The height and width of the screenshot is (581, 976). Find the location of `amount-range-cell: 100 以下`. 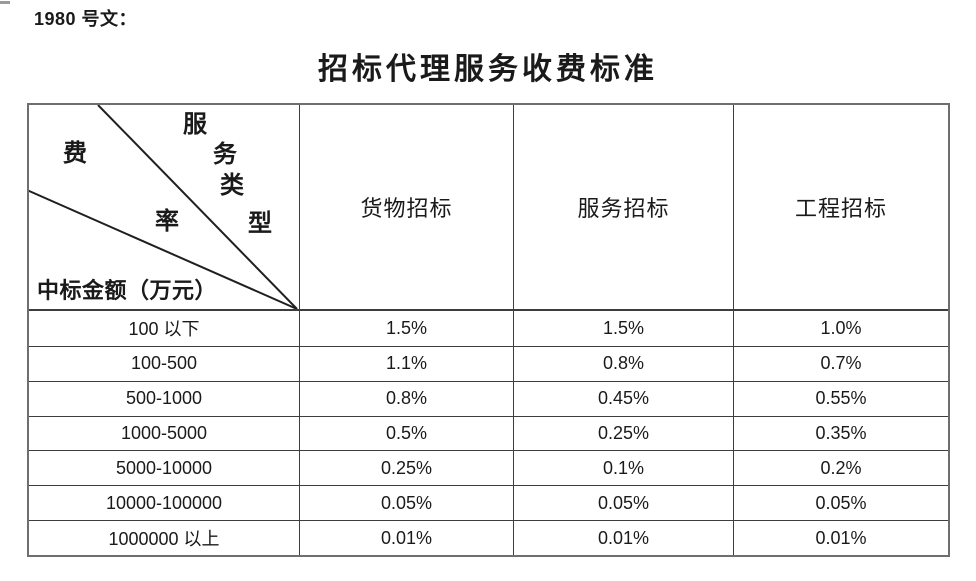

amount-range-cell: 100 以下 is located at coordinates (164, 329).